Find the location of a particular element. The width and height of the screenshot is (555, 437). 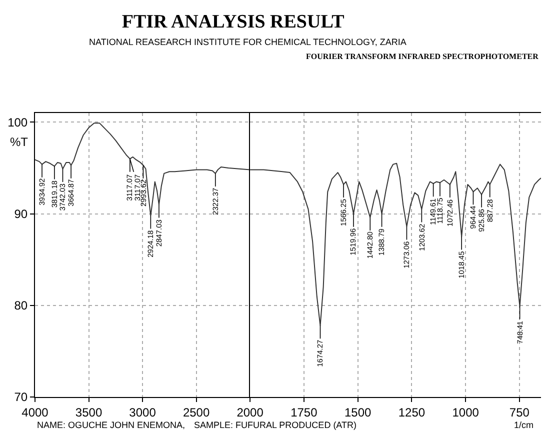

x-tick-label: 1000 is located at coordinates (466, 412).